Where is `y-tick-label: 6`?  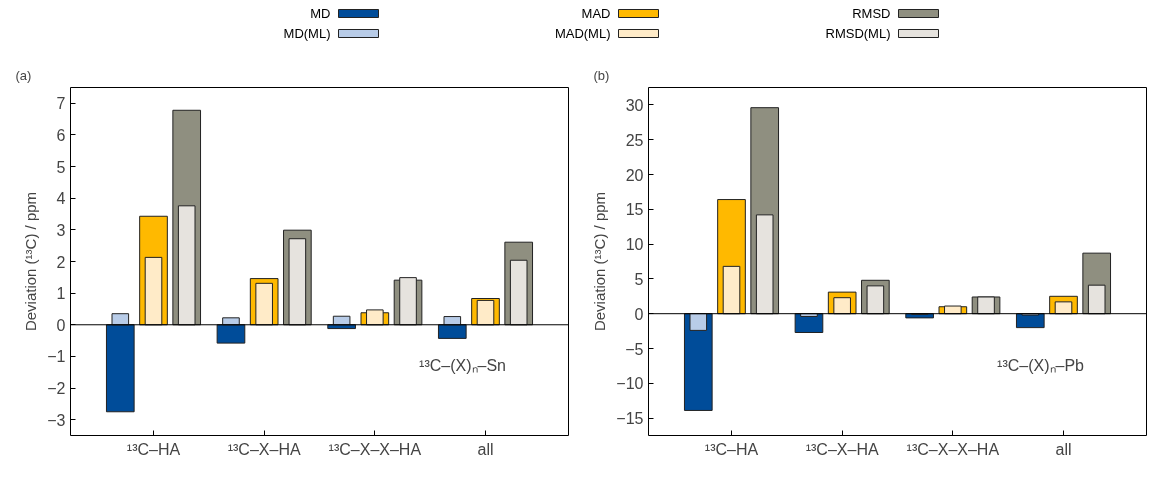 y-tick-label: 6 is located at coordinates (61, 135).